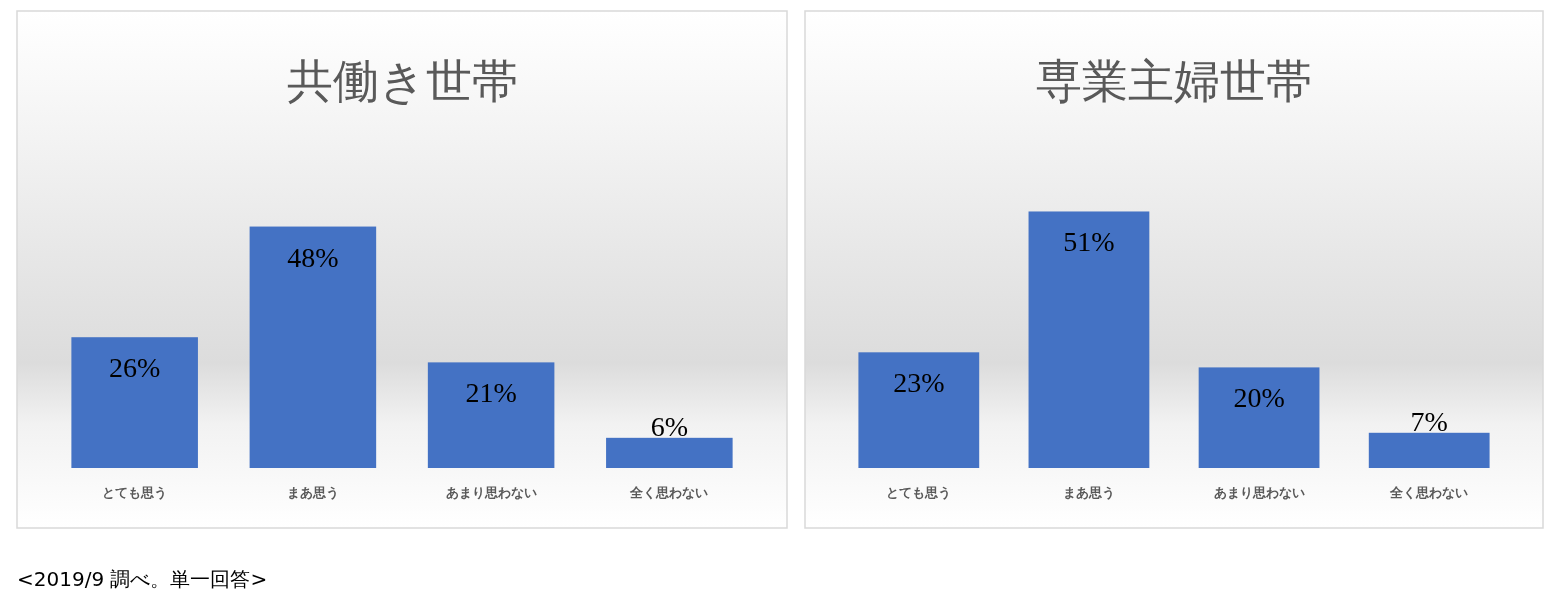  Describe the element at coordinates (919, 383) in the screenshot. I see `data-label: 23%` at that location.